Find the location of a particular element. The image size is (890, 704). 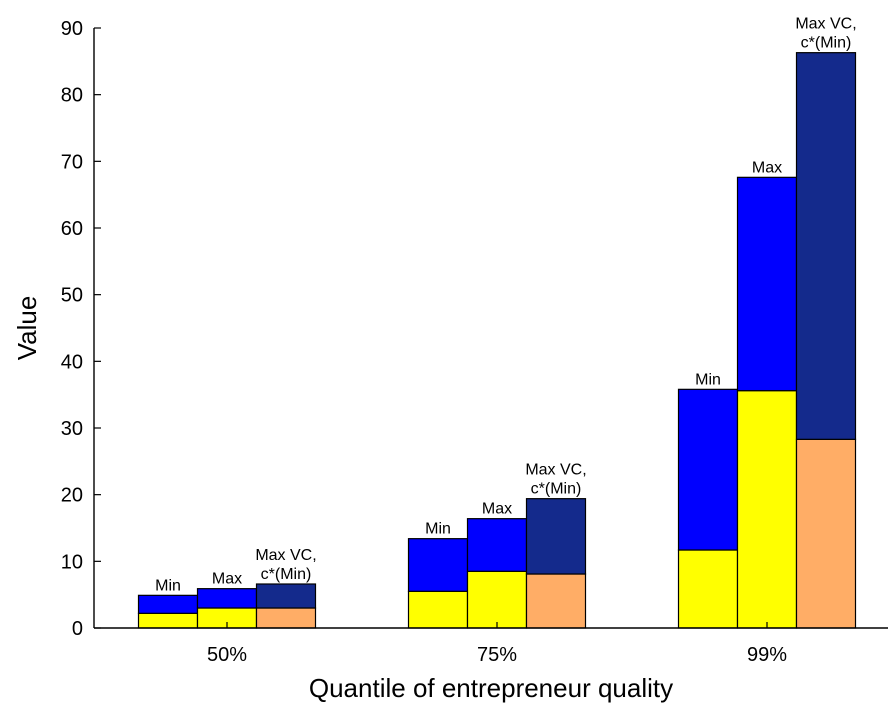

bar-label-0-2-1: c*(Min) is located at coordinates (286, 574).